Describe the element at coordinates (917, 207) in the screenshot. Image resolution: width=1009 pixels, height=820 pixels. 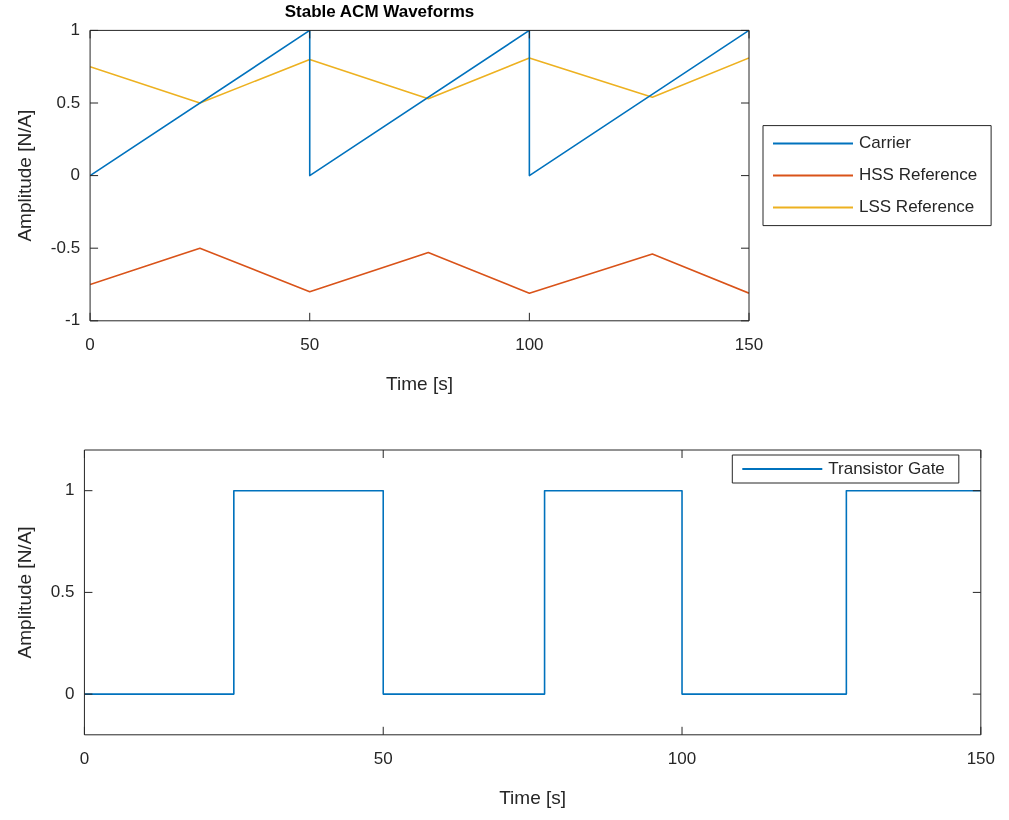
I see `legend-label: LSS Reference` at that location.